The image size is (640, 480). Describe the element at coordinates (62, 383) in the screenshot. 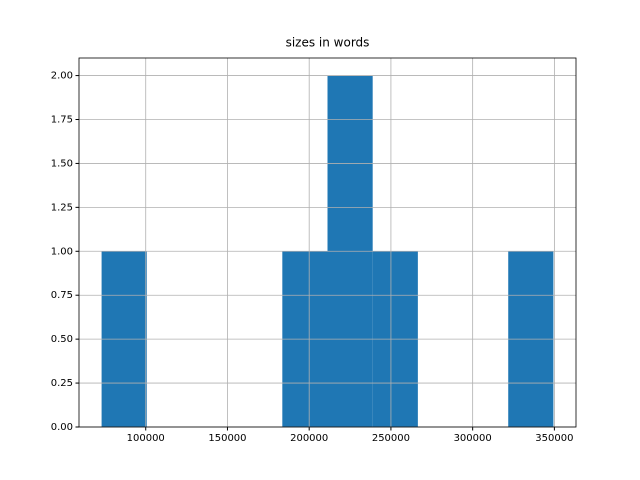

I see `y-tick-label: 0.25` at that location.